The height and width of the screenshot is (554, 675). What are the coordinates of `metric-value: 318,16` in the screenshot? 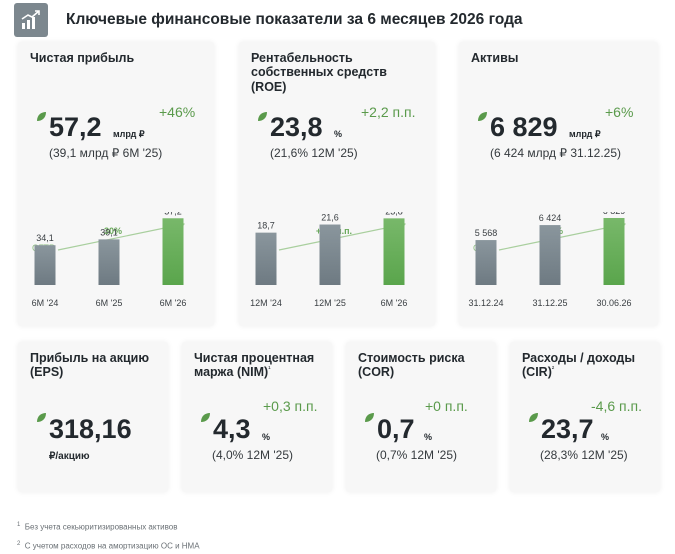 It's located at (90, 429).